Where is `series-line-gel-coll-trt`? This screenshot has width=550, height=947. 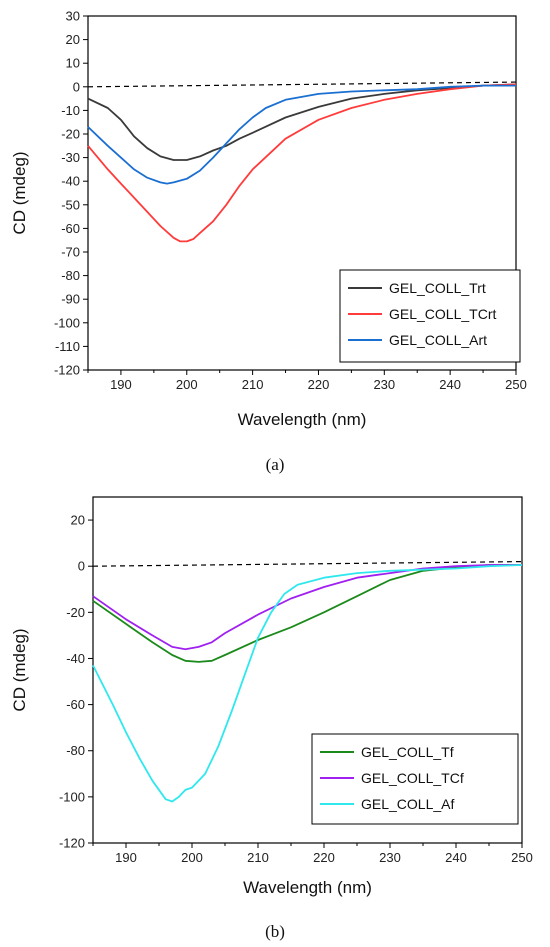 series-line-gel-coll-trt is located at coordinates (302, 122).